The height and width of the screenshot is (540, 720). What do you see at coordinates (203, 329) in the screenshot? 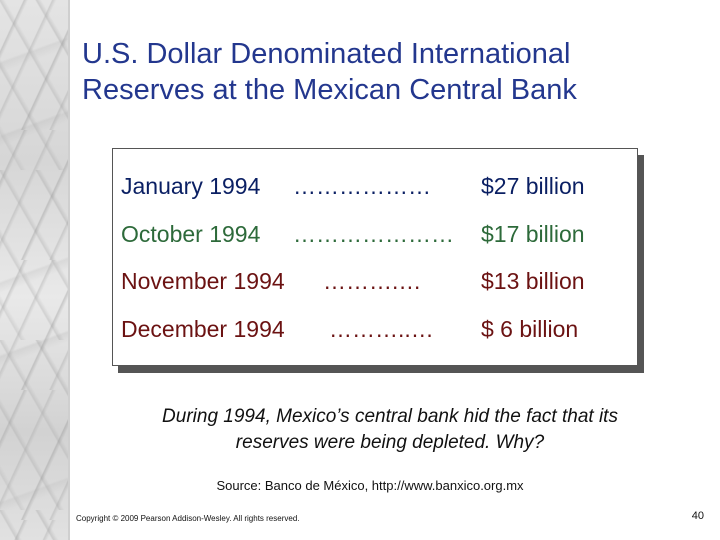
I see `reserve-period: December 1994` at bounding box center [203, 329].